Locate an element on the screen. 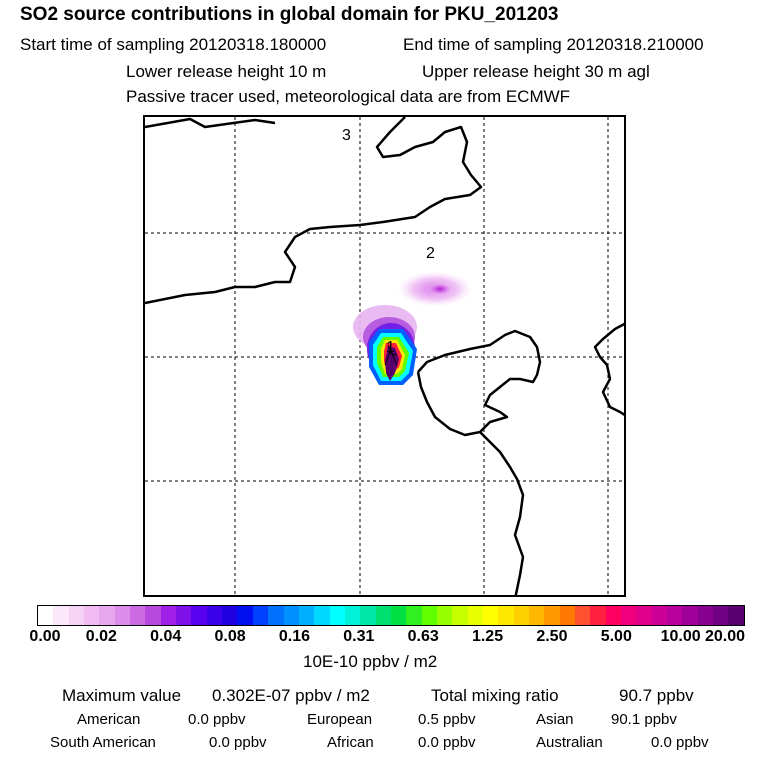 Image resolution: width=768 pixels, height=768 pixels. color-scale-tick-label: 0.08 is located at coordinates (230, 636).